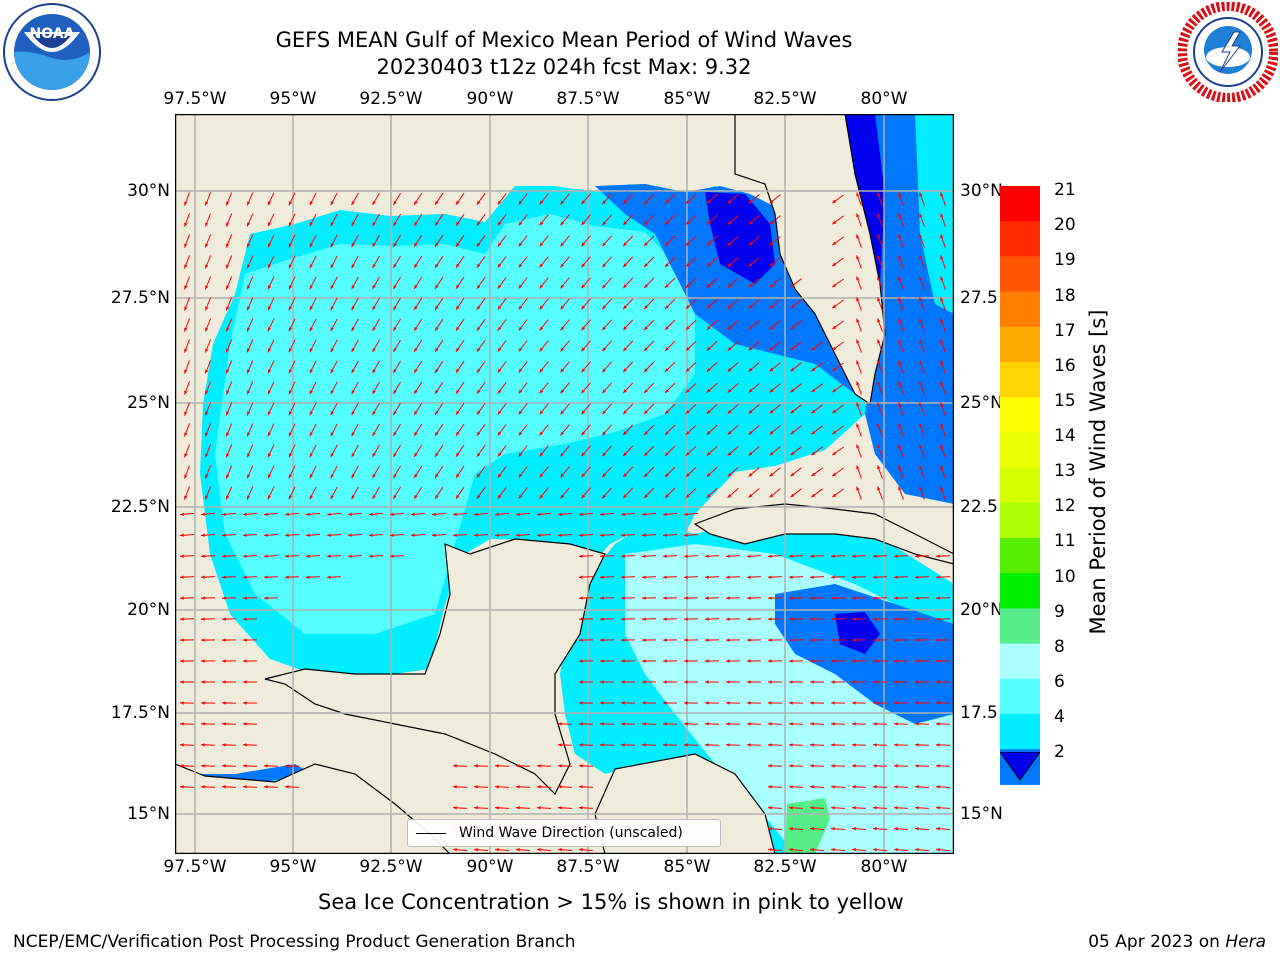  Describe the element at coordinates (810, 260) in the screenshot. I see `florida-peninsula` at that location.